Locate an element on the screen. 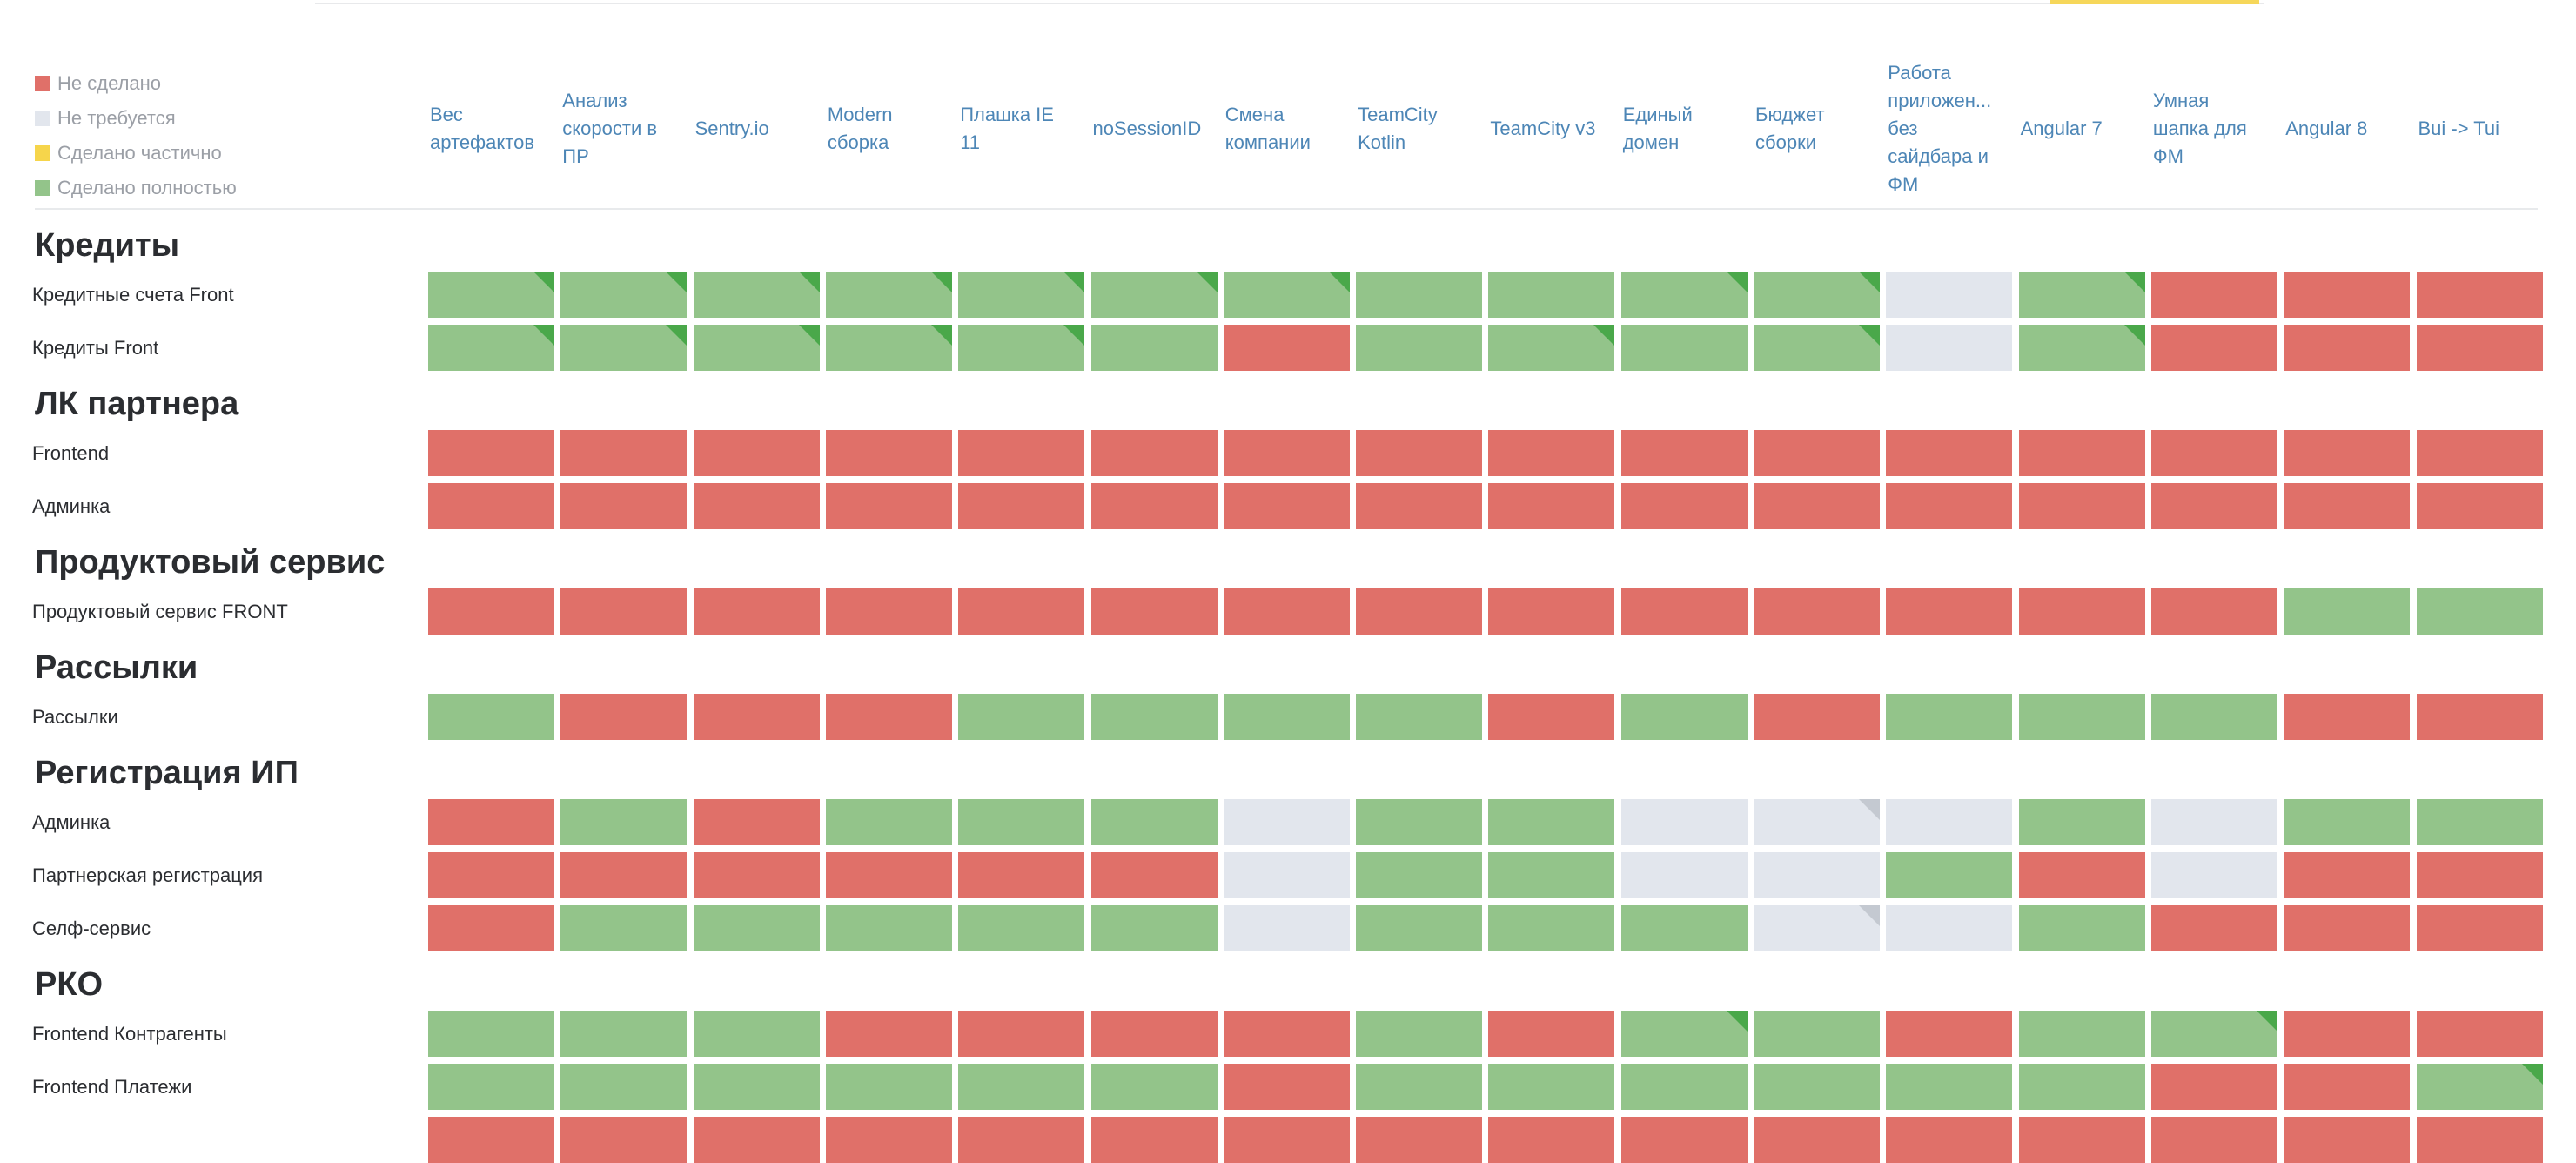 The height and width of the screenshot is (1163, 2576). column-header: Умная шапка для ФМ is located at coordinates (2216, 128).